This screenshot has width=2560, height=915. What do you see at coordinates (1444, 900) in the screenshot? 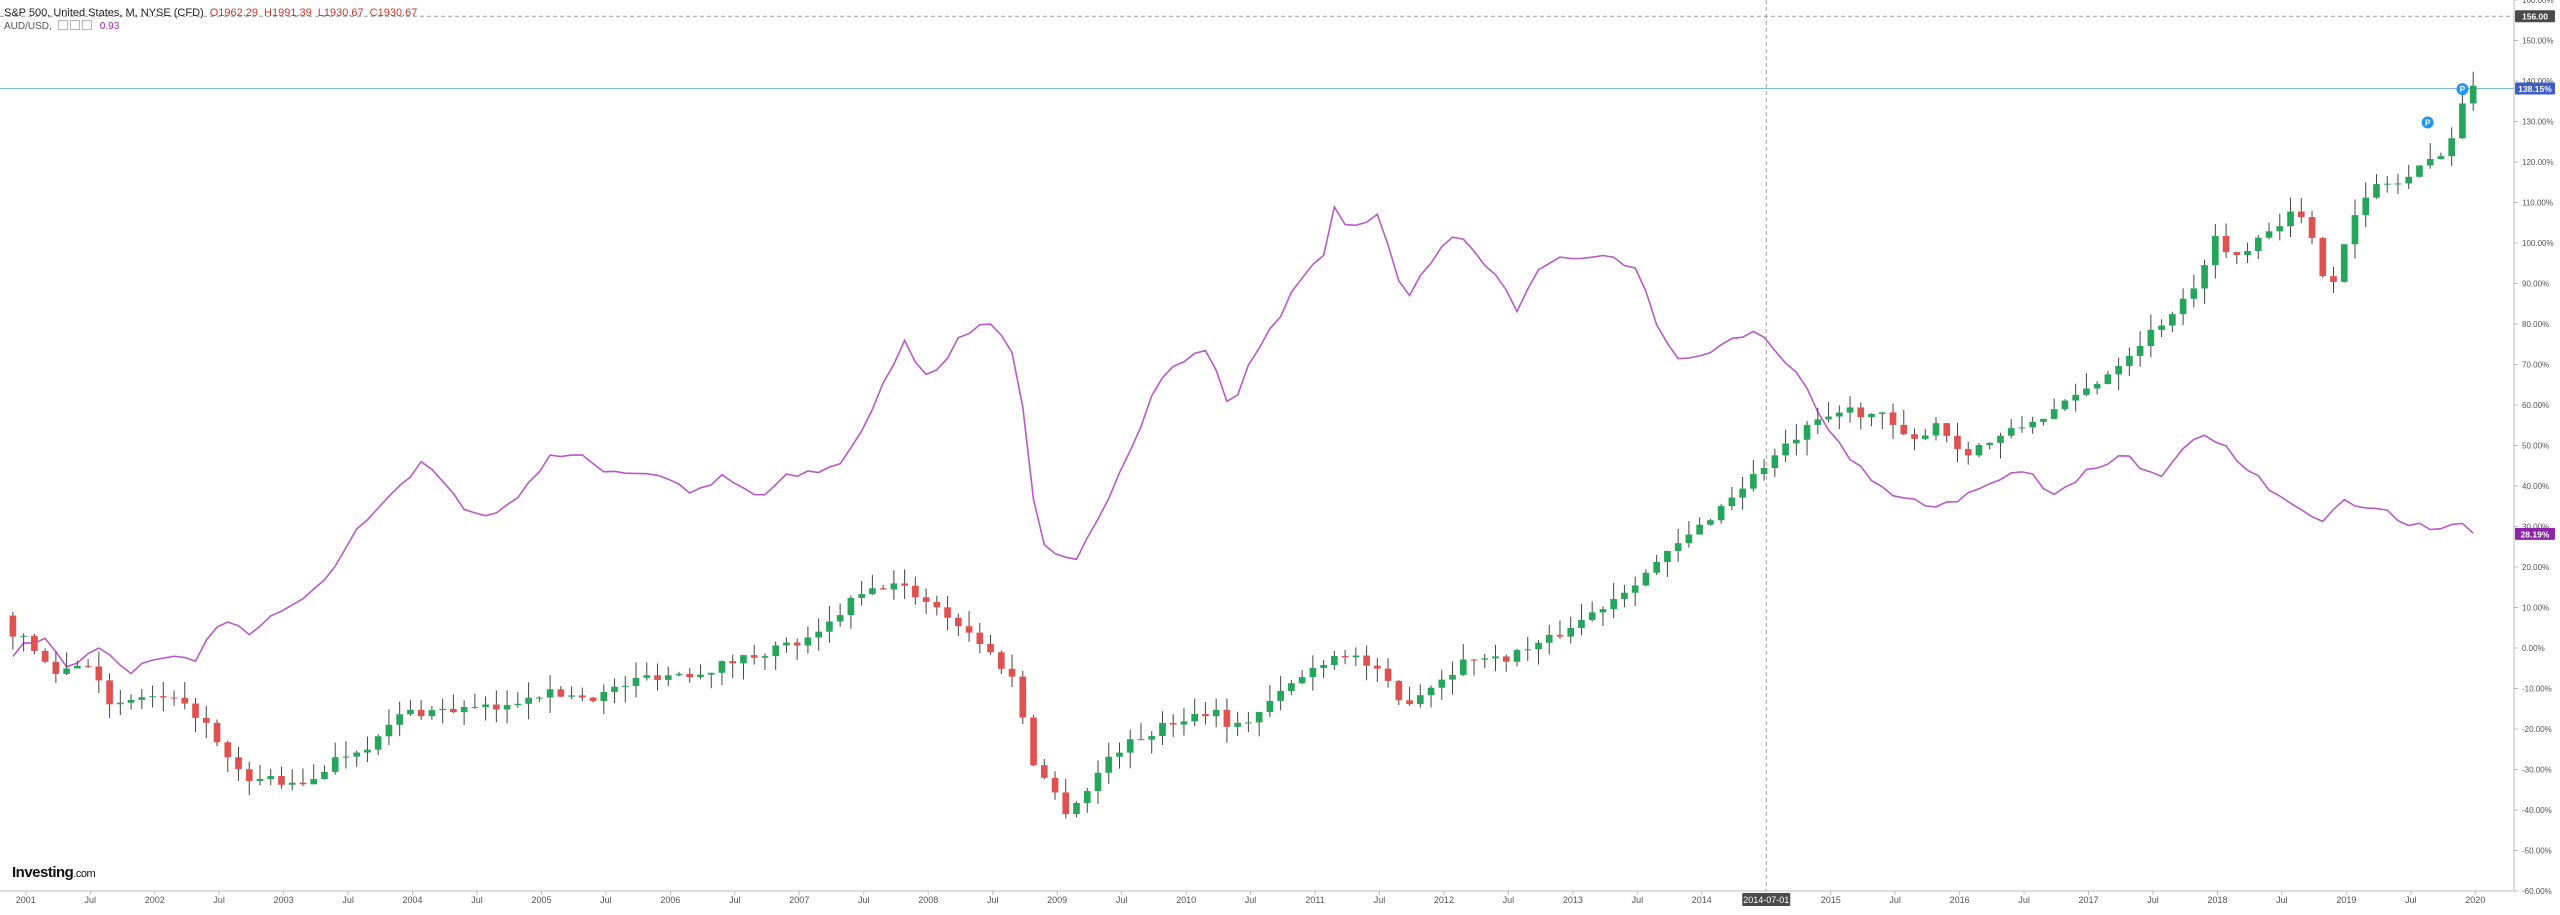
I see `x-tick-label: 2012` at bounding box center [1444, 900].